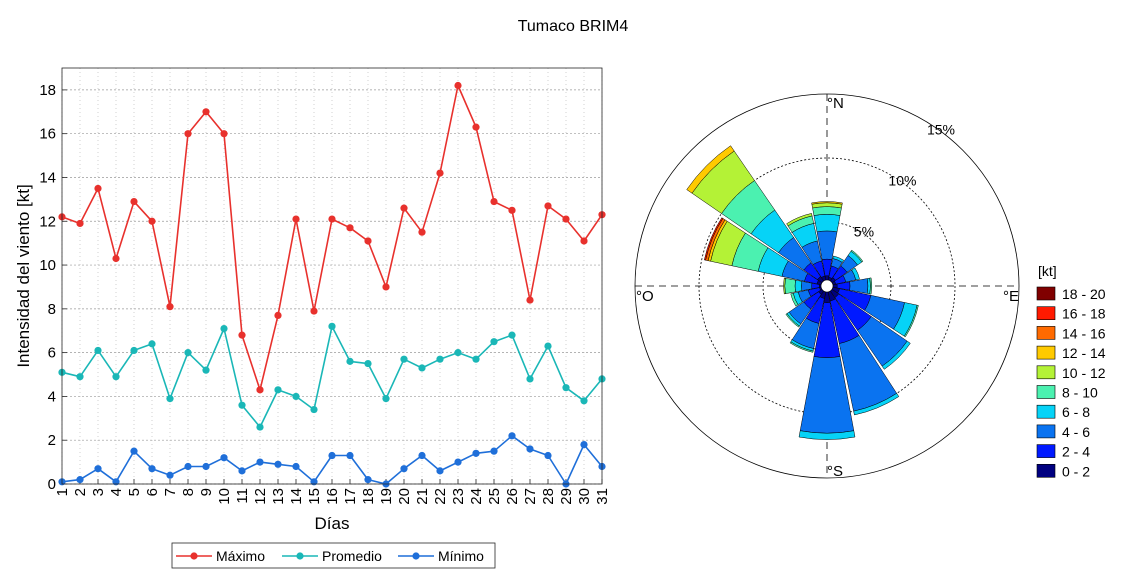 This screenshot has height=573, width=1146. I want to click on rose-direction-67.5, so click(845, 276).